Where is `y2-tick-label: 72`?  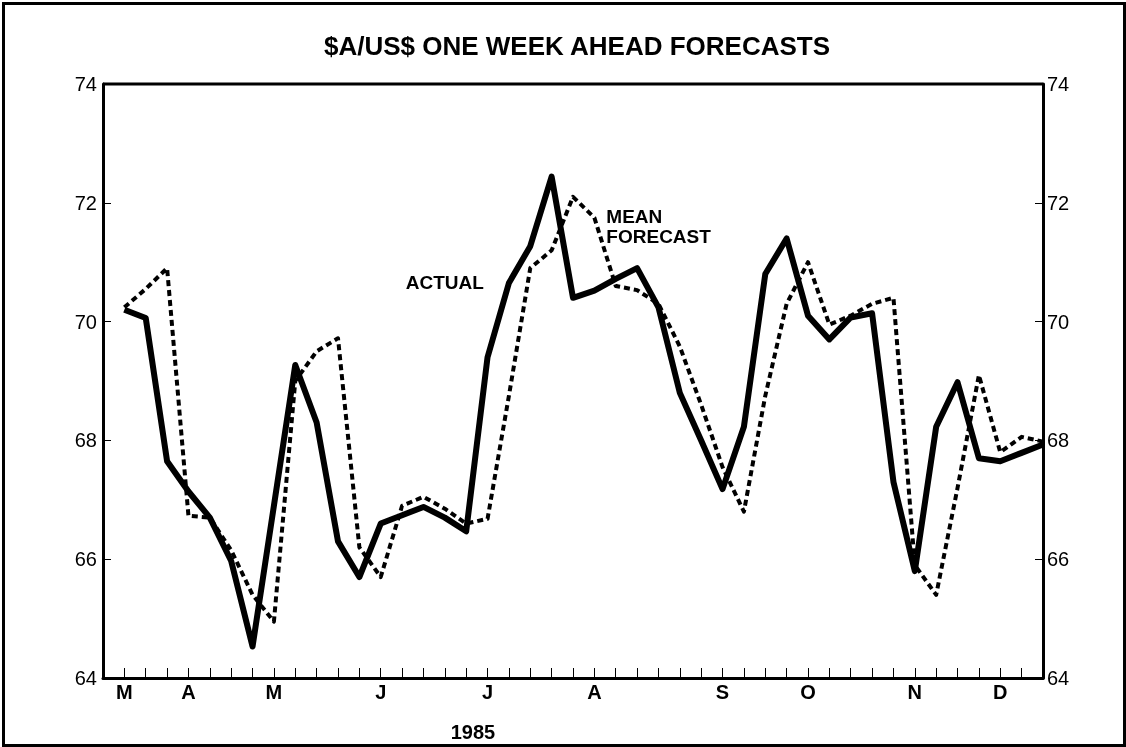 y2-tick-label: 72 is located at coordinates (1058, 202).